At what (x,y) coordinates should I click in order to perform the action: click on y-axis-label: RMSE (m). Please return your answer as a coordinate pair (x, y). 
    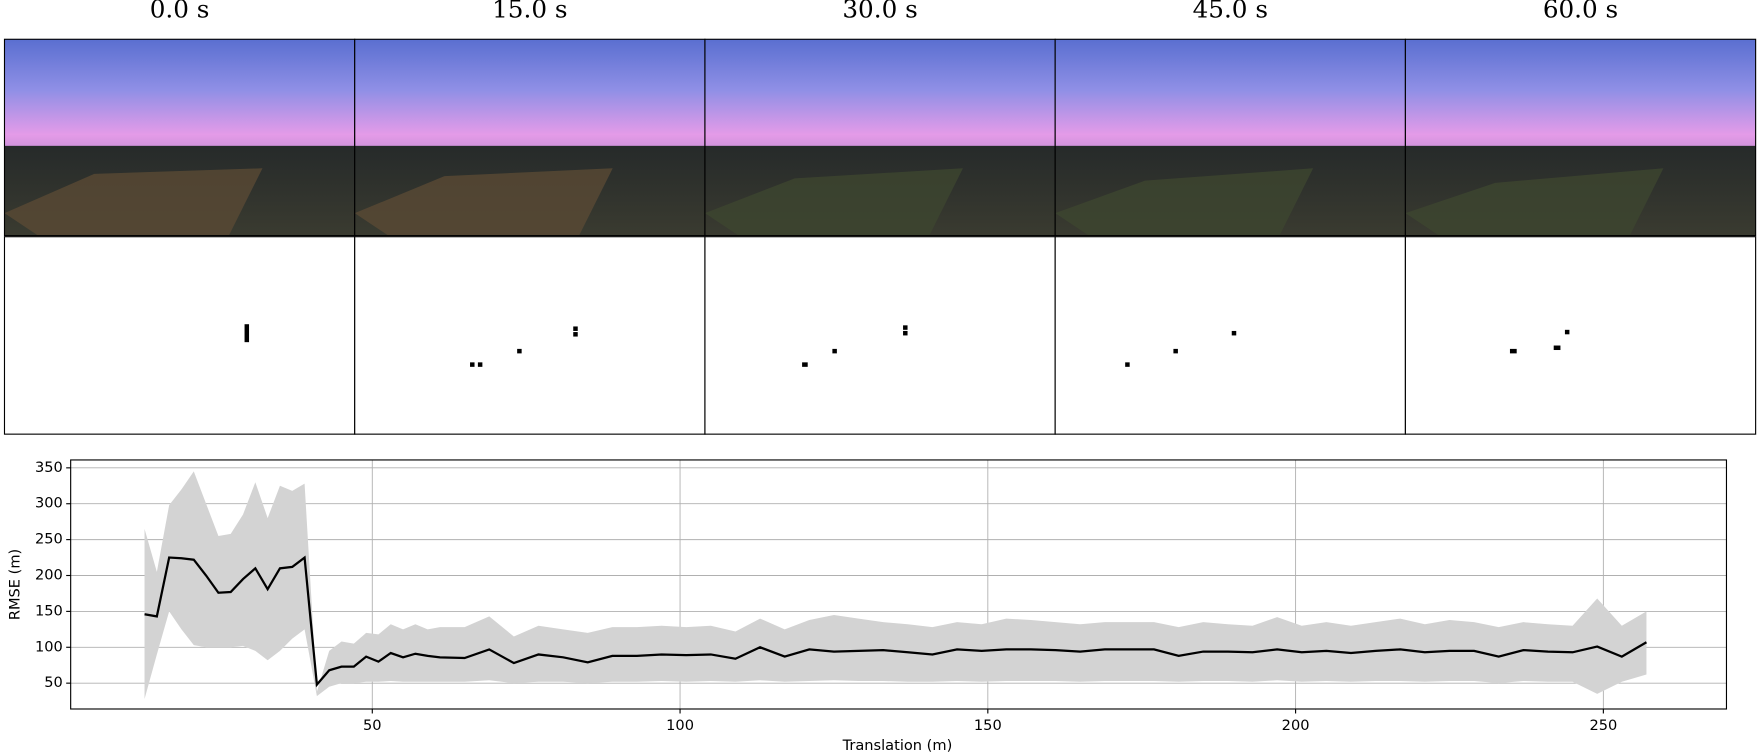
    Looking at the image, I should click on (15, 584).